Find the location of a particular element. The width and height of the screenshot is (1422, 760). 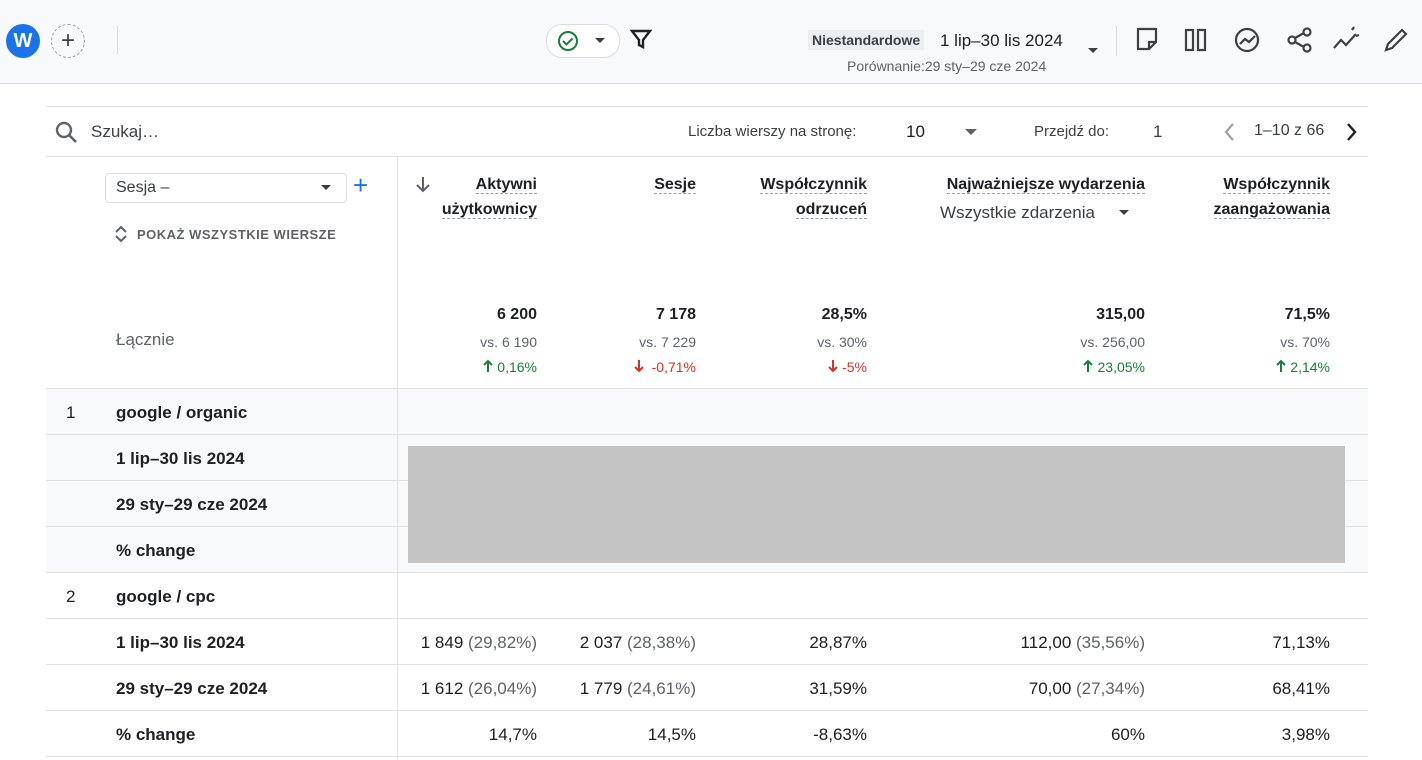

row-index: 2 is located at coordinates (71, 596).